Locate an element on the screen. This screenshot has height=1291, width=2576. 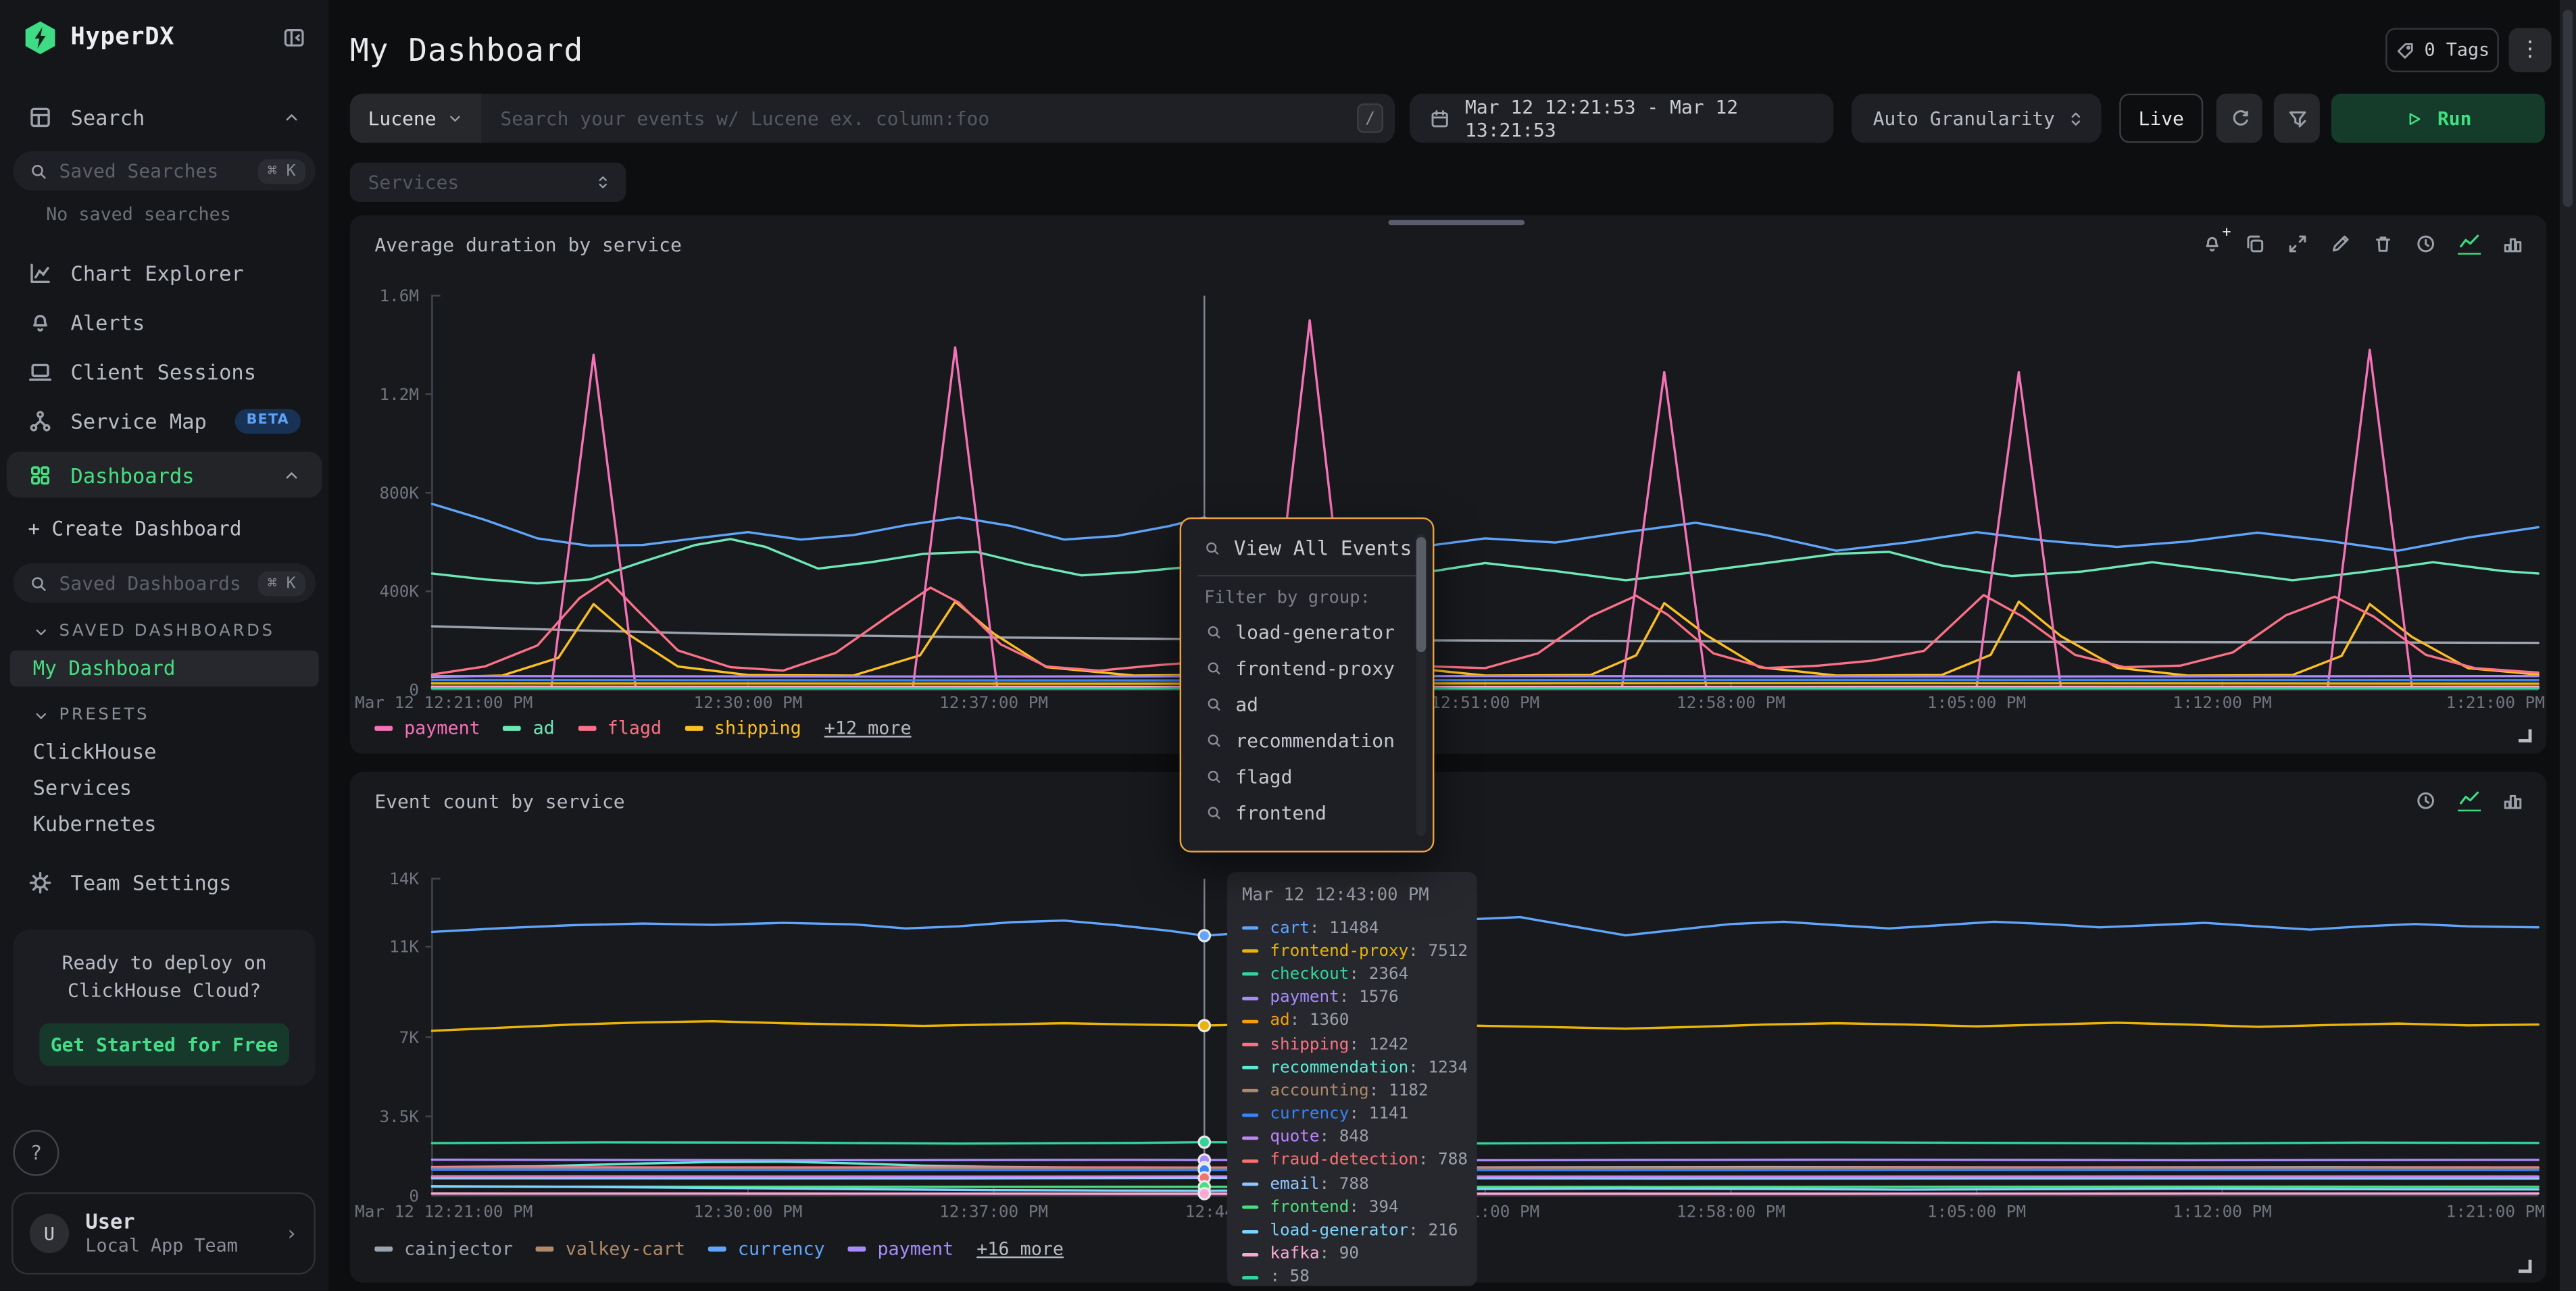
filters-button is located at coordinates (2297, 118).